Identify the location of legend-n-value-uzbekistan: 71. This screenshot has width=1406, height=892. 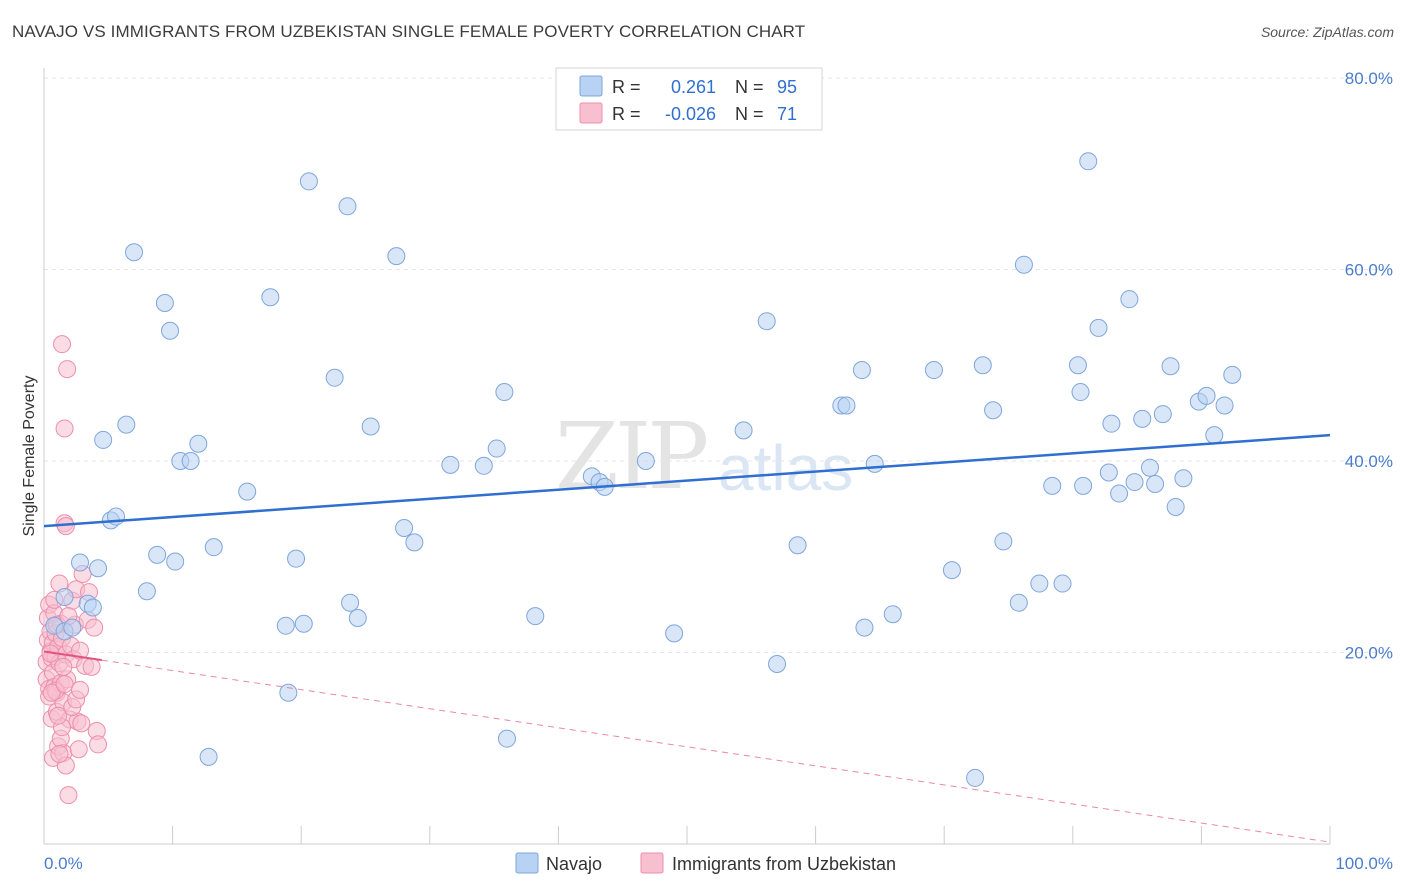
(787, 114).